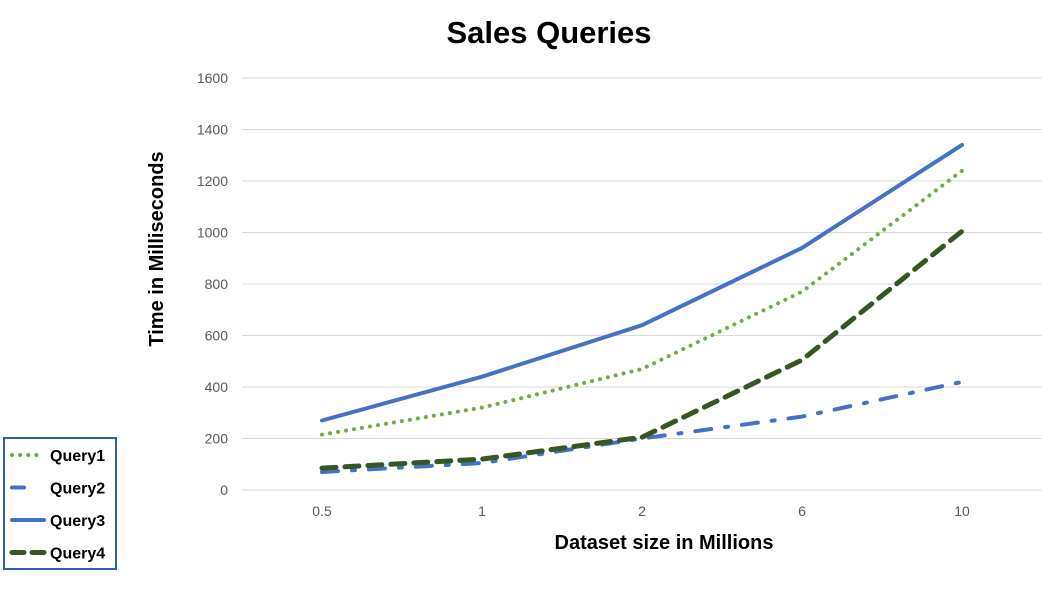  Describe the element at coordinates (482, 511) in the screenshot. I see `x-tick-label: 1` at that location.